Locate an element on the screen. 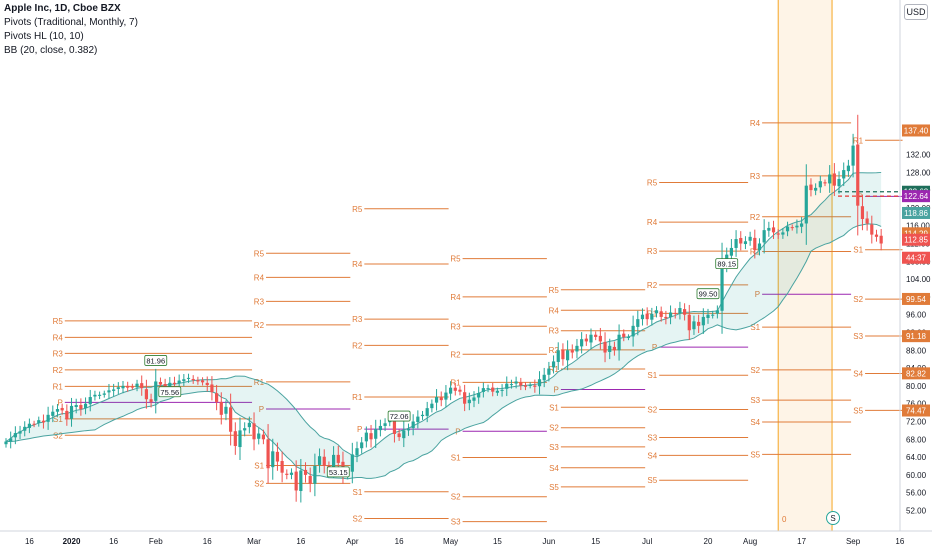  price-tick-label: 72.00 is located at coordinates (916, 422).